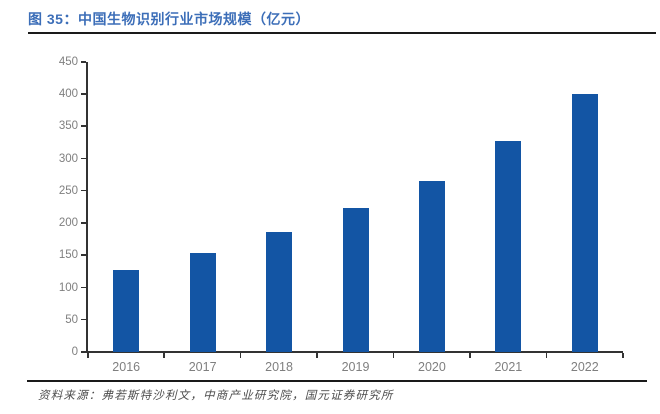 This screenshot has width=660, height=414. Describe the element at coordinates (68, 62) in the screenshot. I see `y-axis-tick-label: 450` at that location.